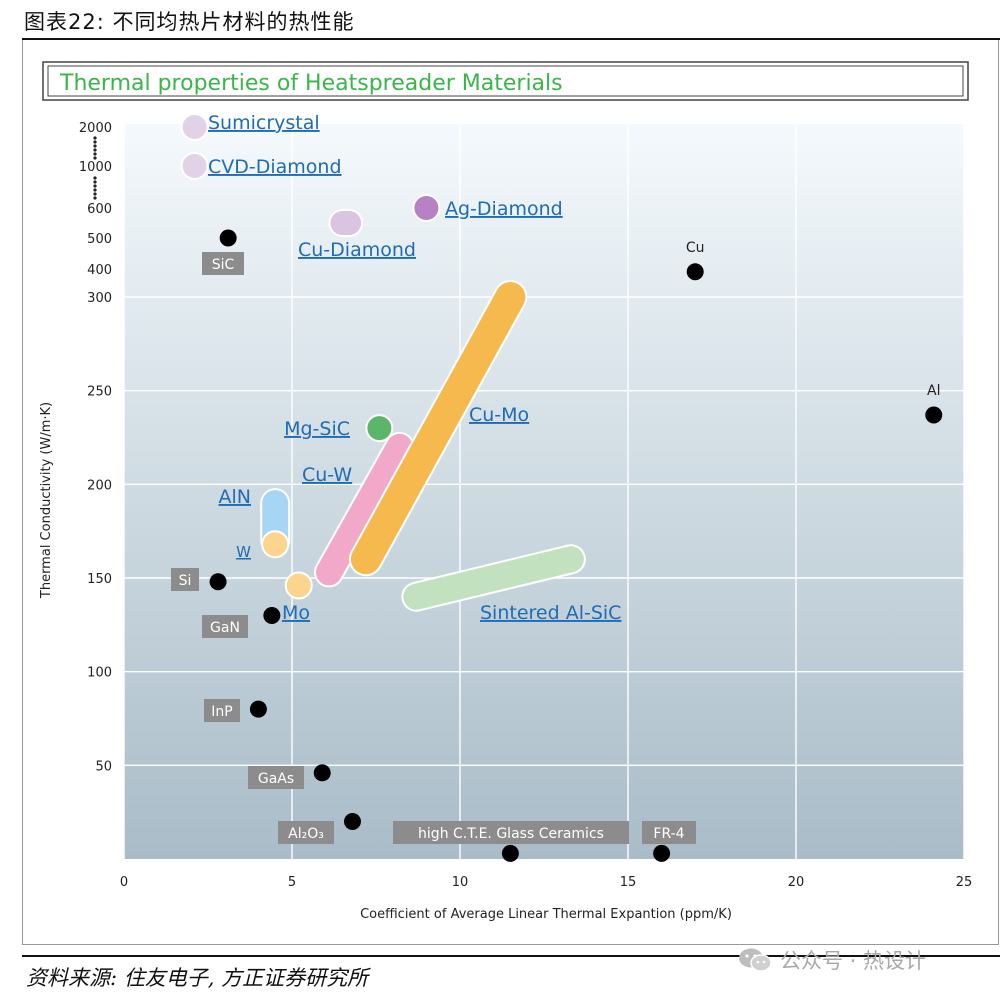  What do you see at coordinates (124, 882) in the screenshot?
I see `x-tick-label: 0` at bounding box center [124, 882].